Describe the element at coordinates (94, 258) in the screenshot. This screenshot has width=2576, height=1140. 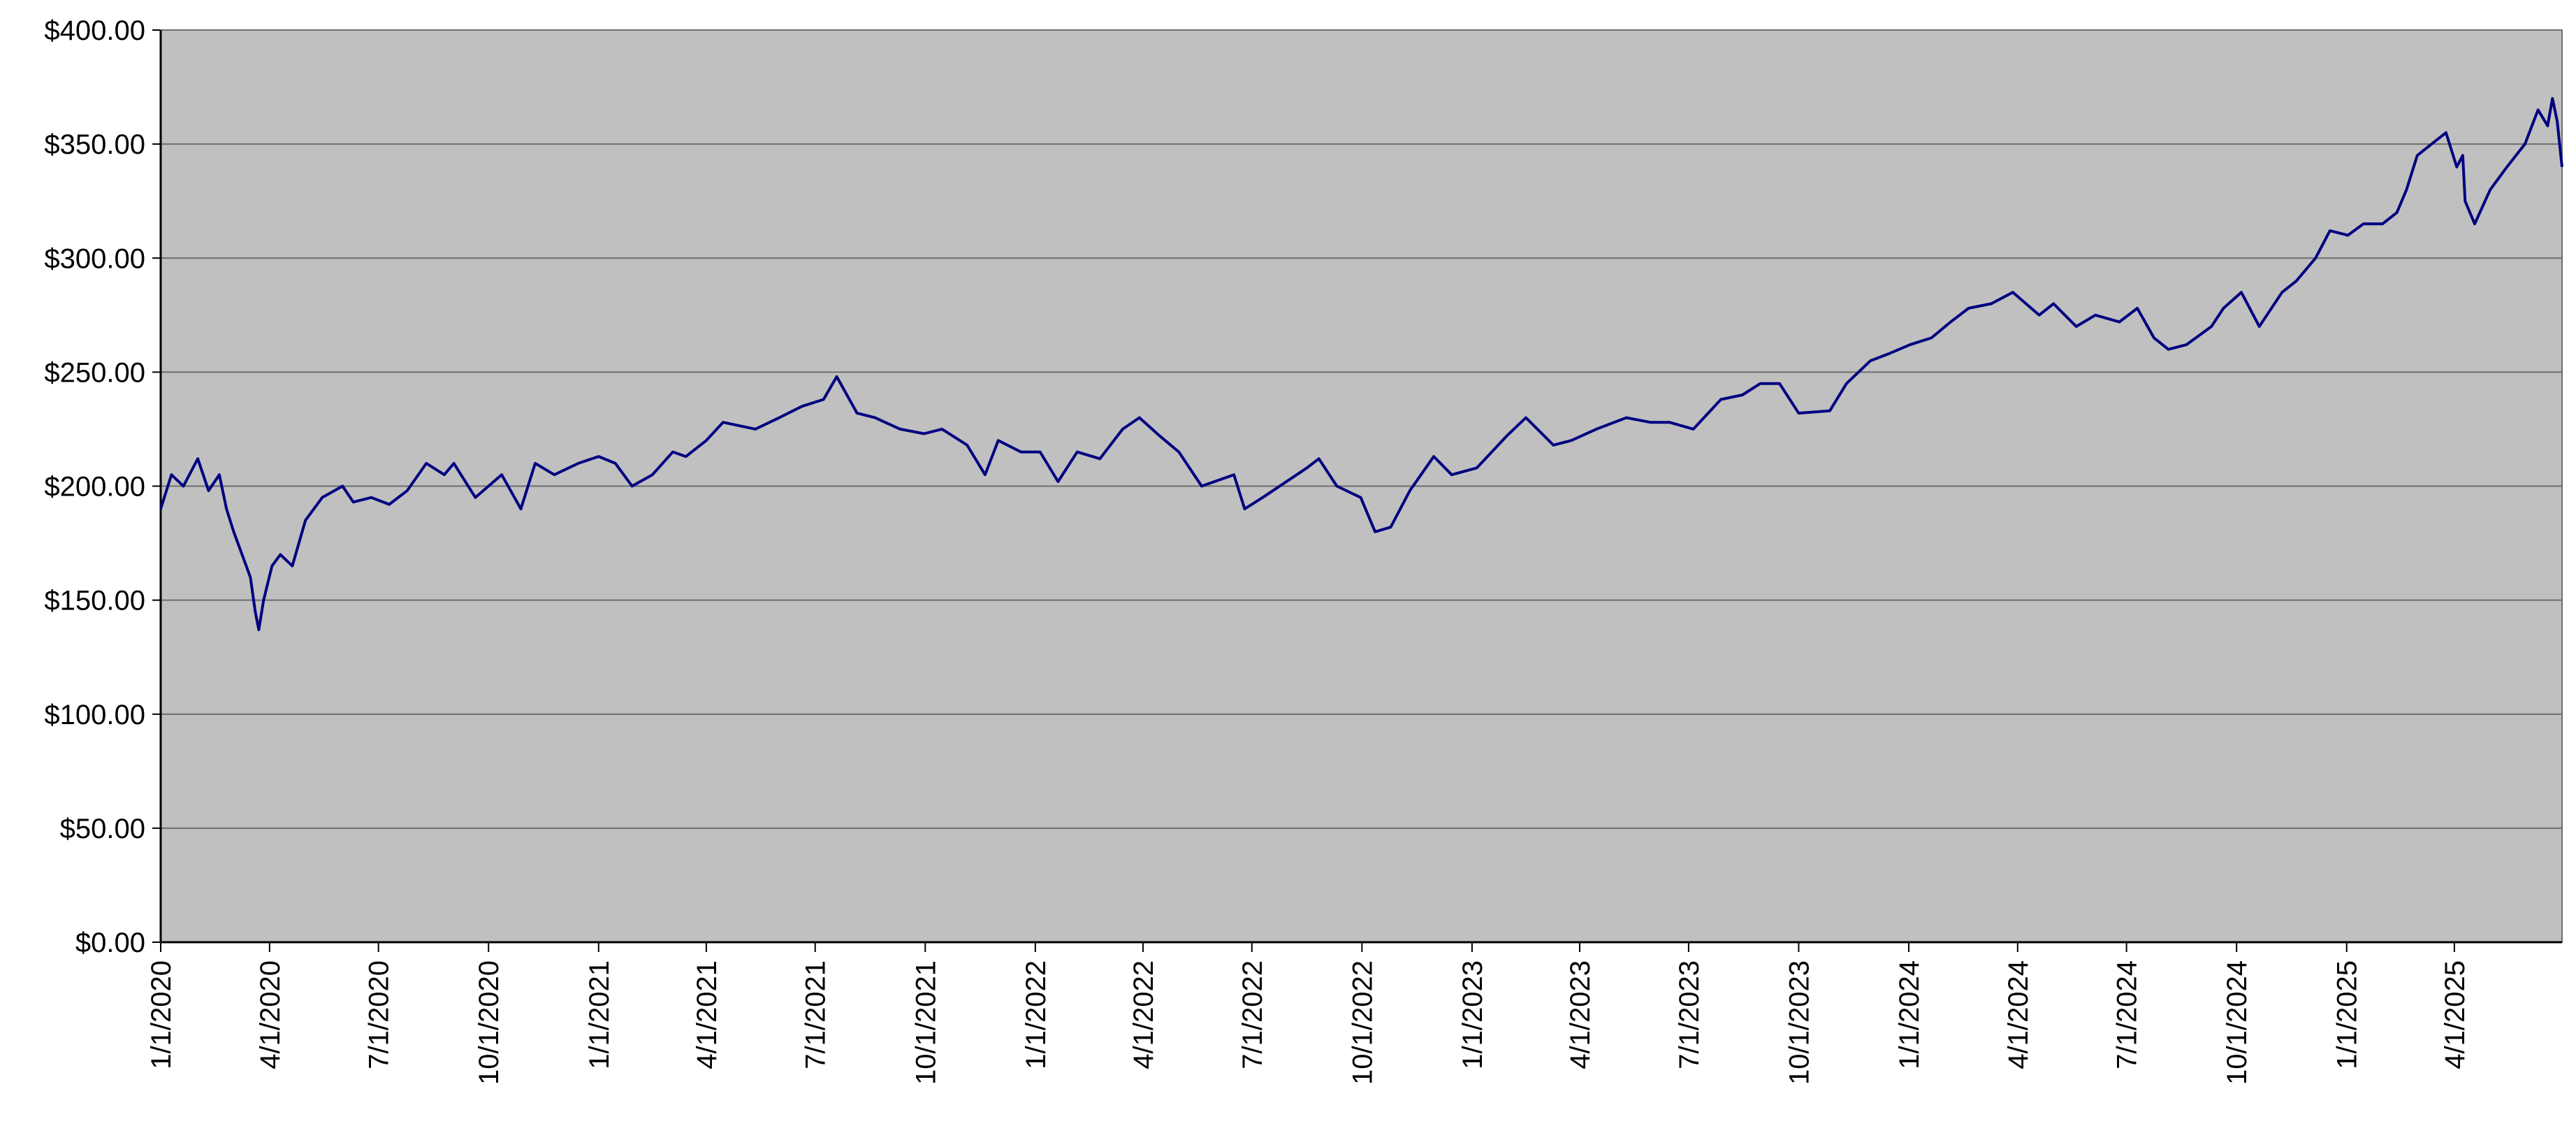
I see `y-tick-label: $300.00` at that location.